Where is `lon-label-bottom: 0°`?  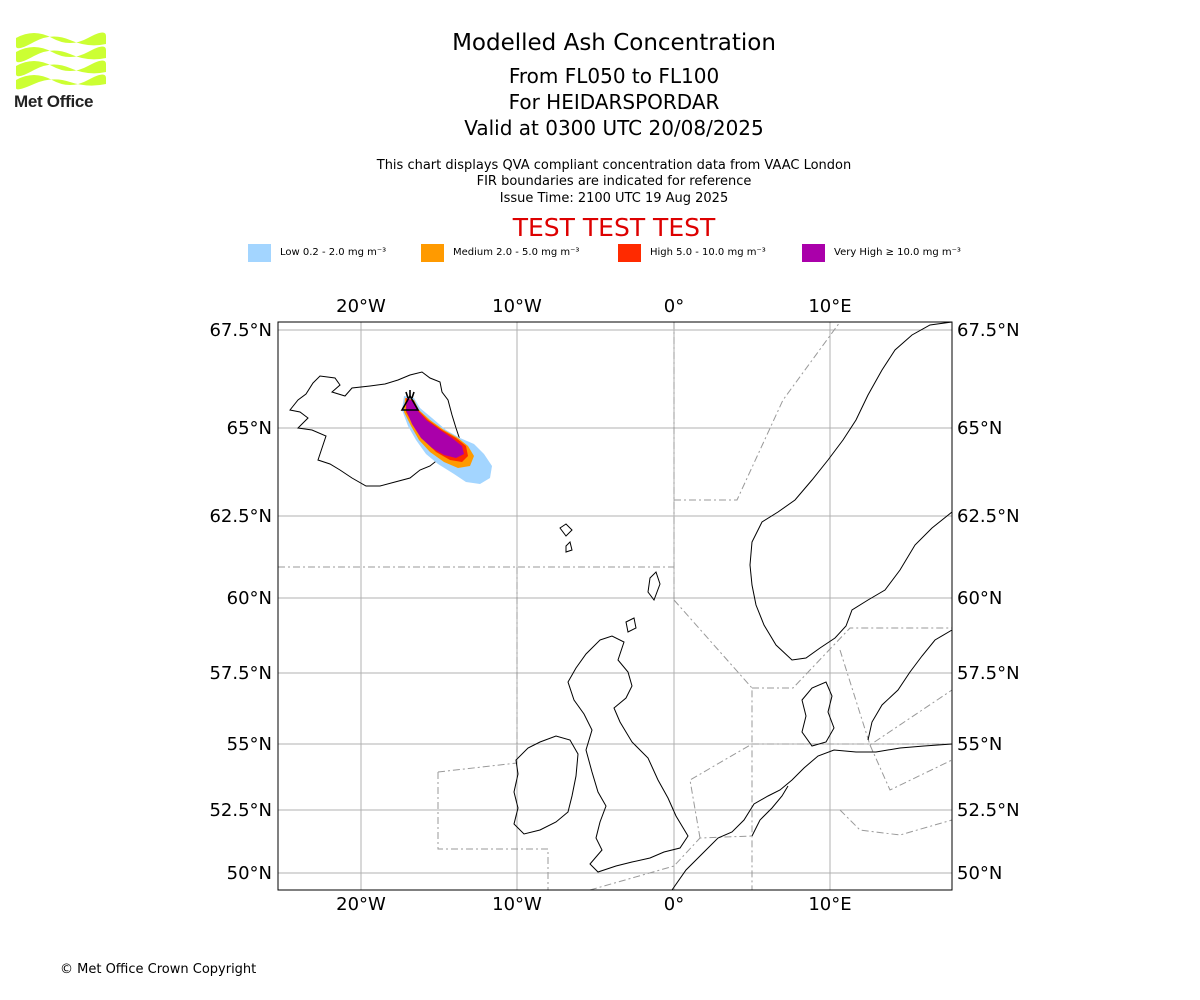 lon-label-bottom: 0° is located at coordinates (674, 904).